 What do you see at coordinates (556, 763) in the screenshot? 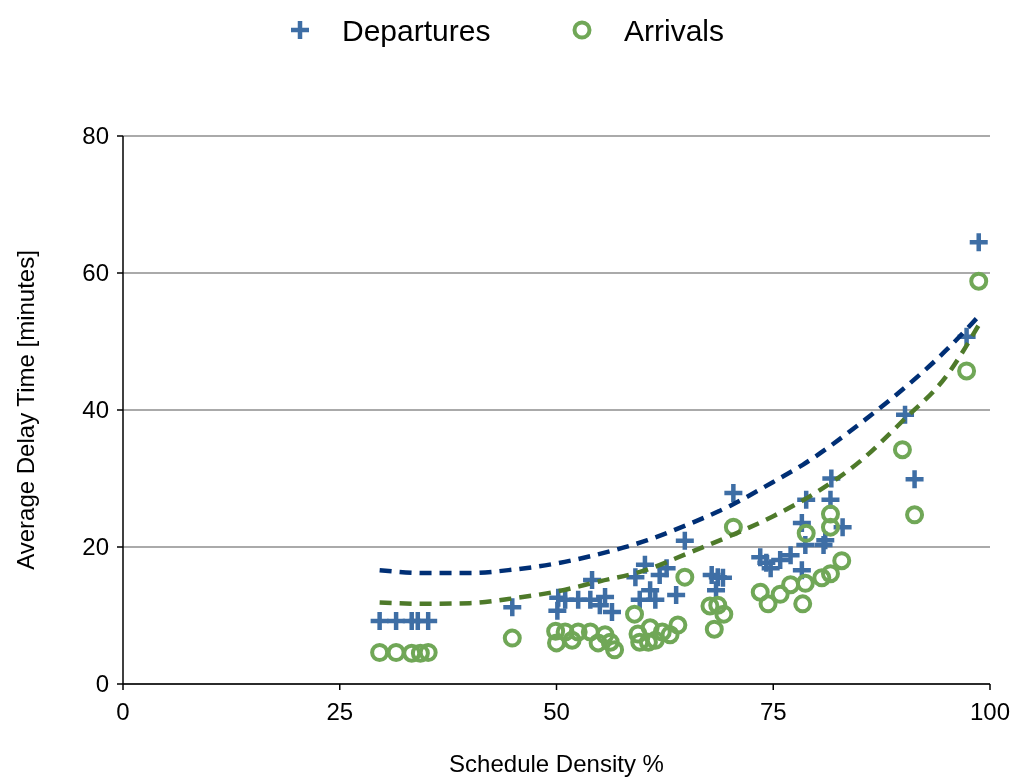
I see `x-axis-title: Schedule Density %` at bounding box center [556, 763].